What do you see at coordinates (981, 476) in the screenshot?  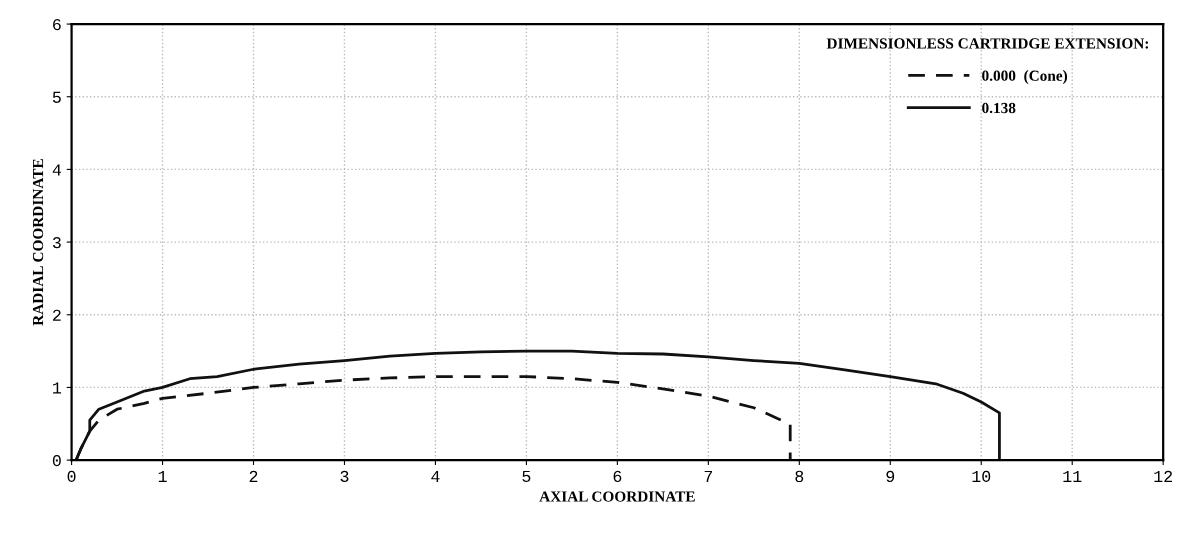 I see `x-tick-label: 10` at bounding box center [981, 476].